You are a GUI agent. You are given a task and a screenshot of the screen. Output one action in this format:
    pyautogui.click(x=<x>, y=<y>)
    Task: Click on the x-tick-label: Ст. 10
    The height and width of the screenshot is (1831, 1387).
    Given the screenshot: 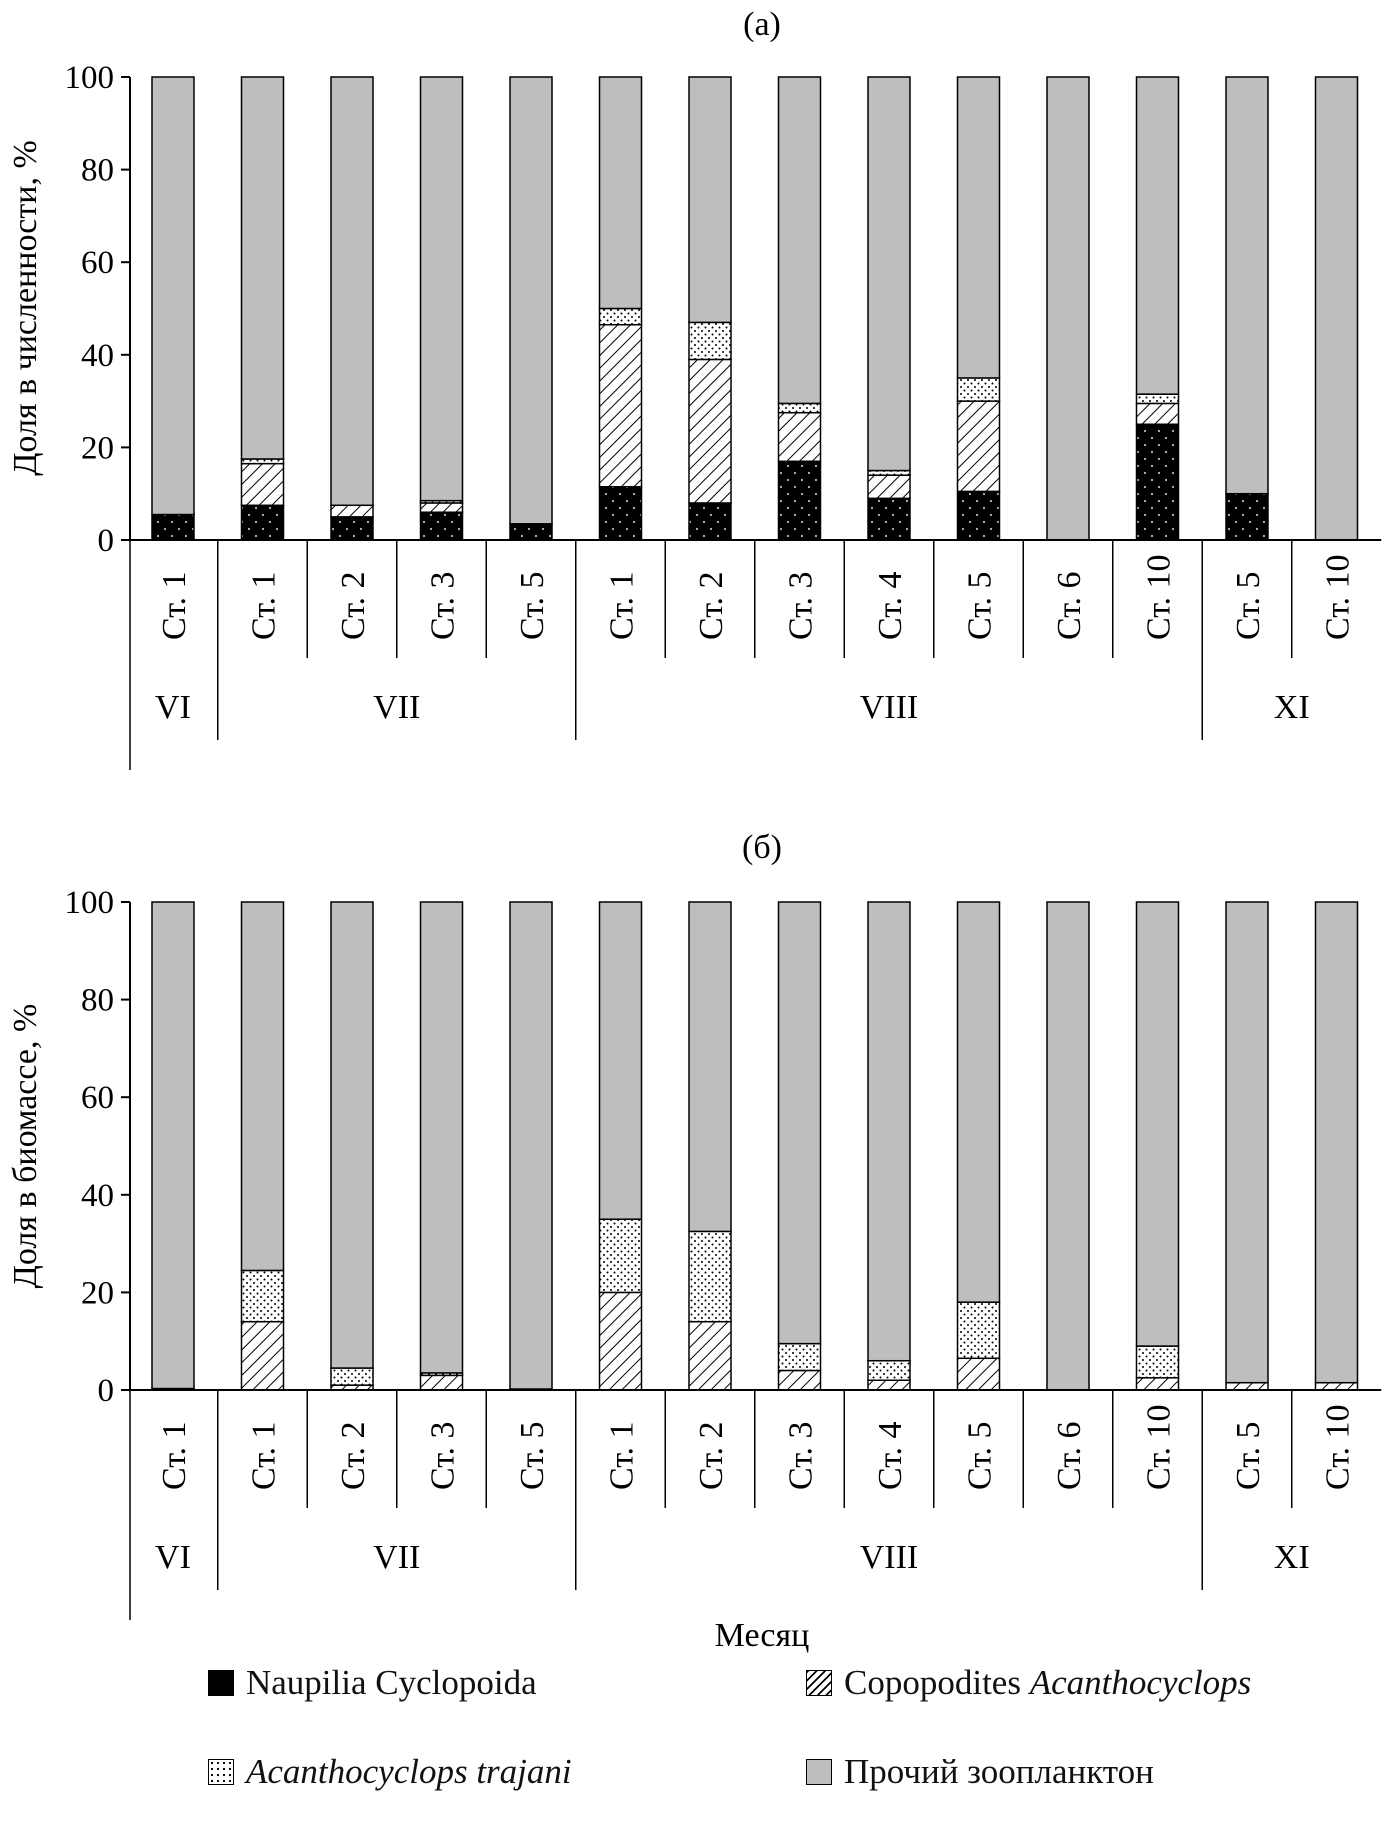 What is the action you would take?
    pyautogui.click(x=1338, y=597)
    